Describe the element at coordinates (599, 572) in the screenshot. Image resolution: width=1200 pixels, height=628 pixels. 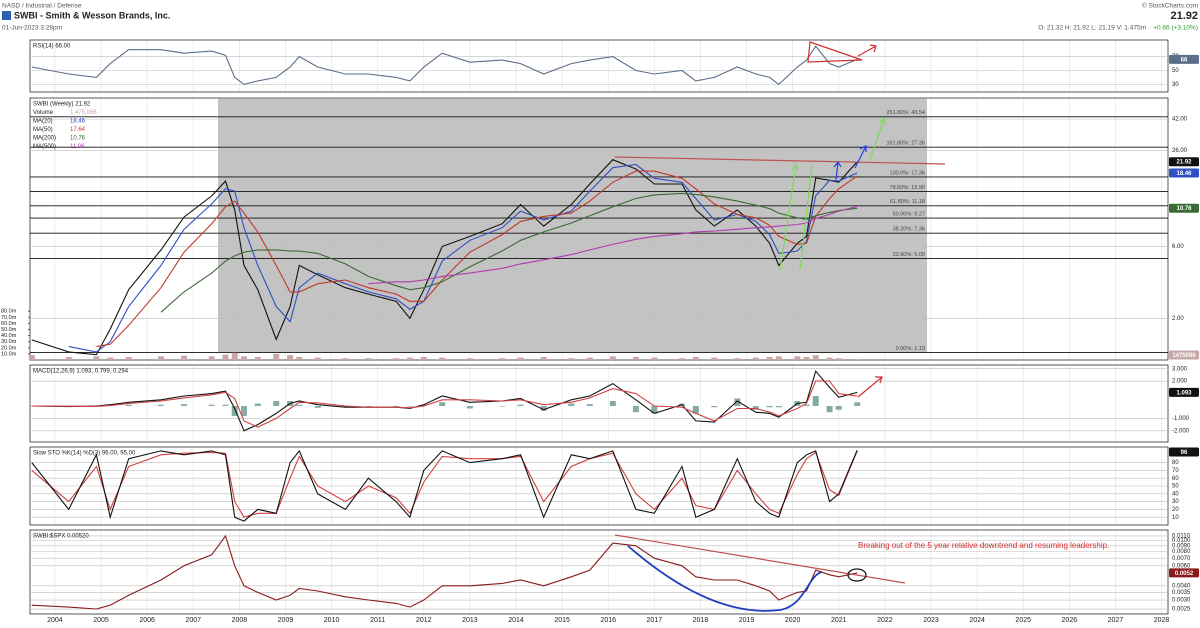
I see `panel` at that location.